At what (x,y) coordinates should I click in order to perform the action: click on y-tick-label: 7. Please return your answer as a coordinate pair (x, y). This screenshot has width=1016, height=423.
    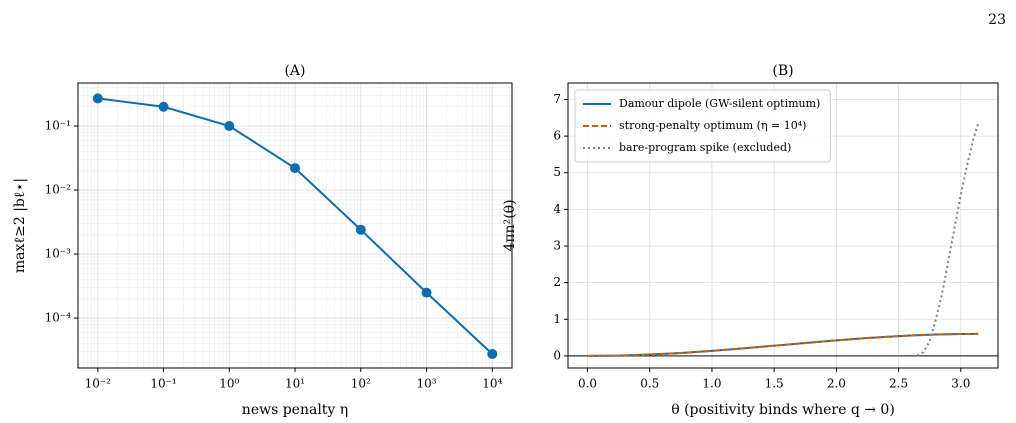
    Looking at the image, I should click on (557, 99).